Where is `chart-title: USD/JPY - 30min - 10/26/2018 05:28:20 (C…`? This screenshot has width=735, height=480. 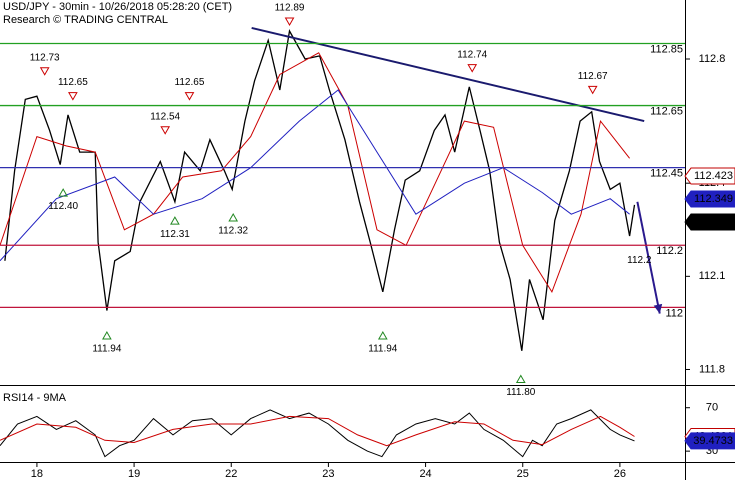 chart-title: USD/JPY - 30min - 10/26/2018 05:28:20 (C… is located at coordinates (117, 7).